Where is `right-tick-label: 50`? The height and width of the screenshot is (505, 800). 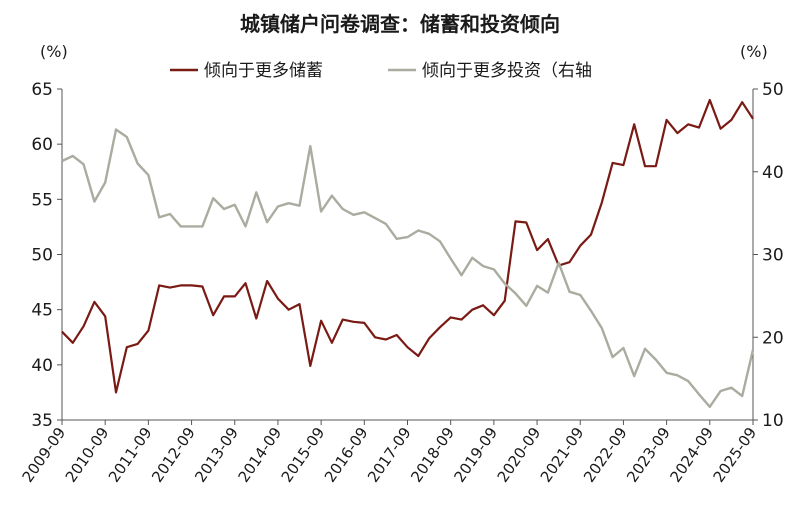
right-tick-label: 50 is located at coordinates (773, 90).